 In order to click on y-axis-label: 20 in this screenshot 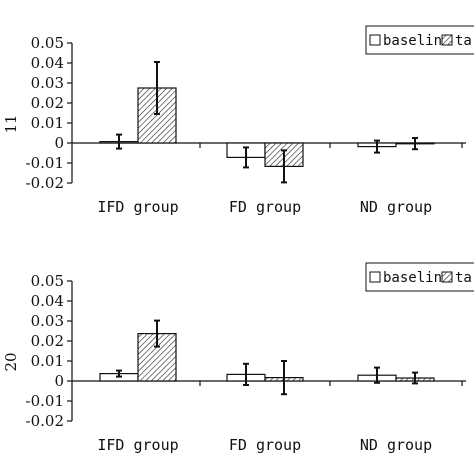, I will do `click(11, 361)`.